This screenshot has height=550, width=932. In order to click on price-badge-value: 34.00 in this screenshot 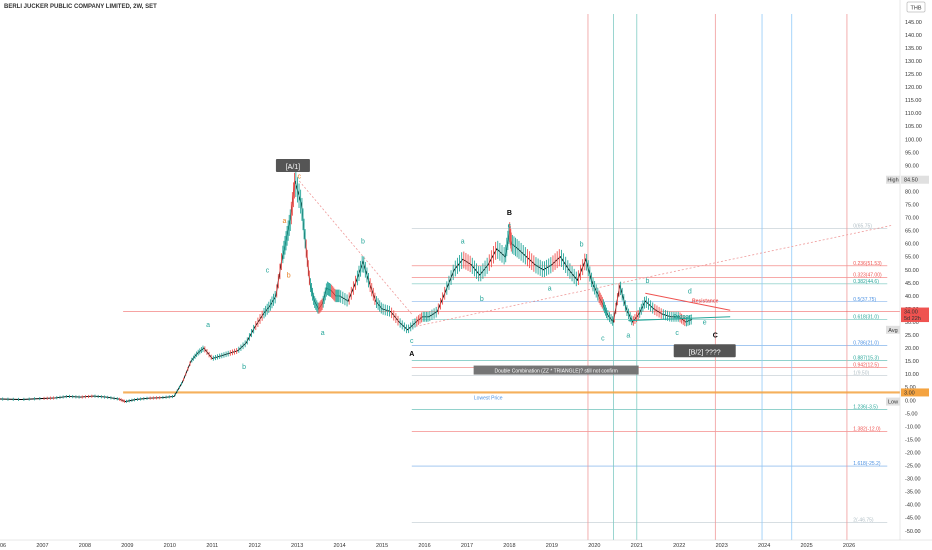, I will do `click(911, 313)`.